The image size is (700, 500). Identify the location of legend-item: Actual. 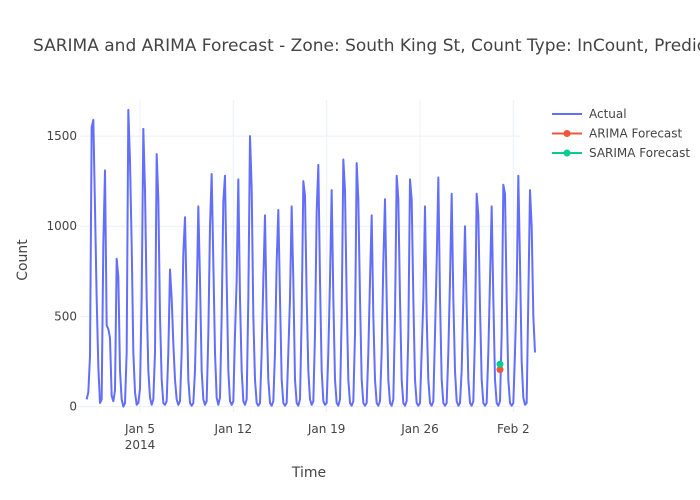
(589, 114).